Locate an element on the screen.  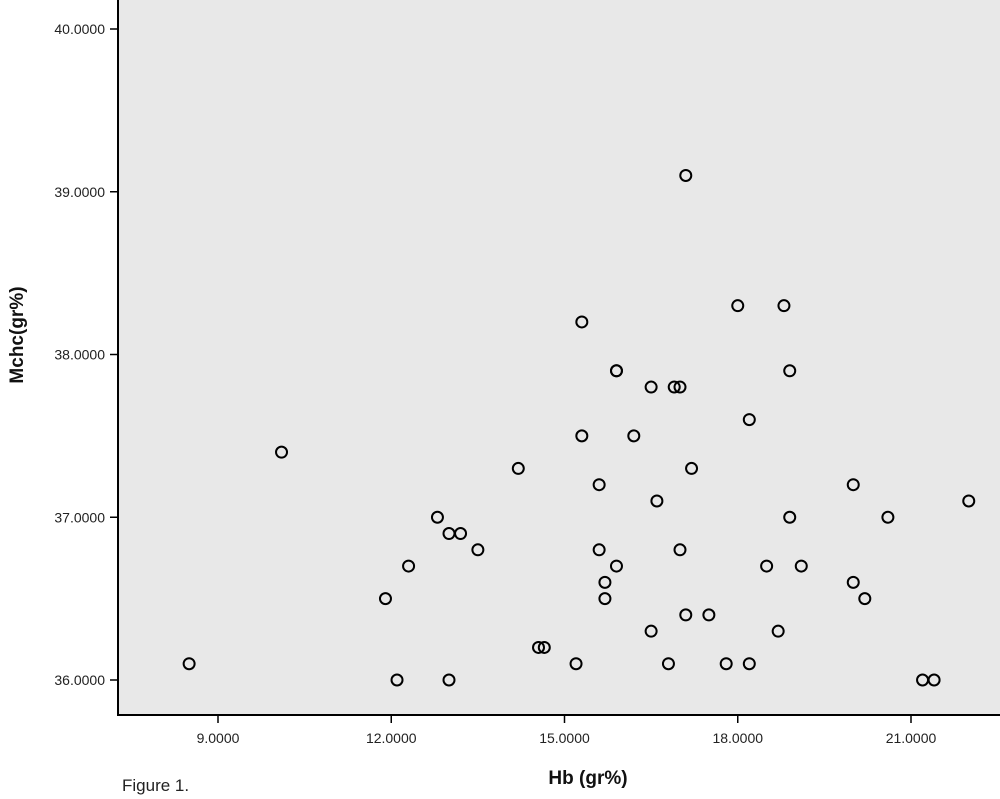
x-tick-label: 21.0000 is located at coordinates (911, 738).